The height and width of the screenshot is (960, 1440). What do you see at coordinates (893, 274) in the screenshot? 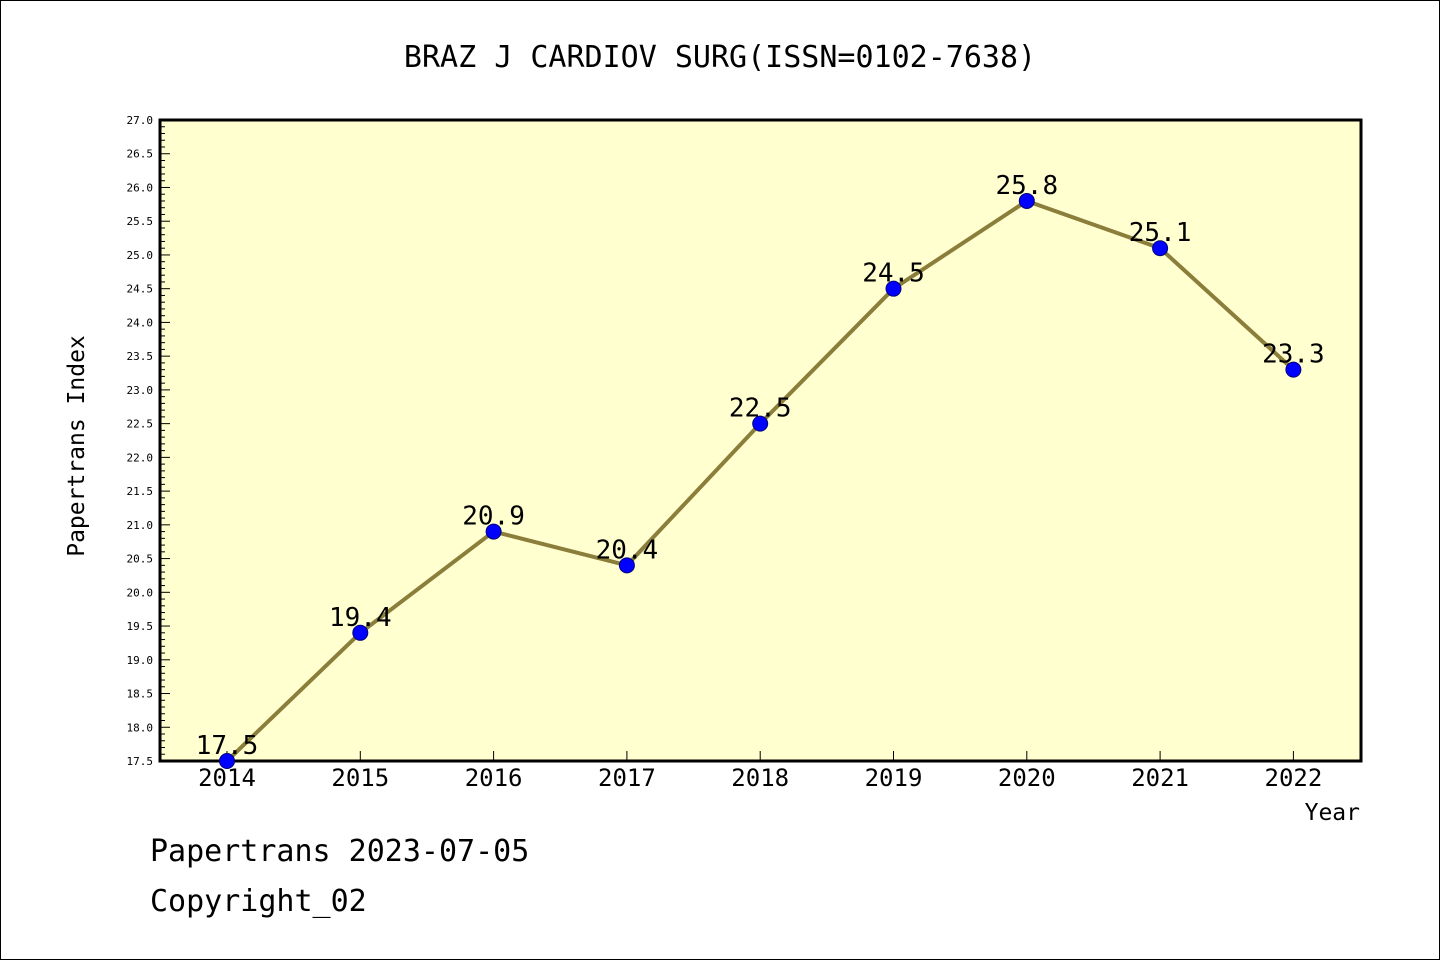
I see `data-label: 24.5` at bounding box center [893, 274].